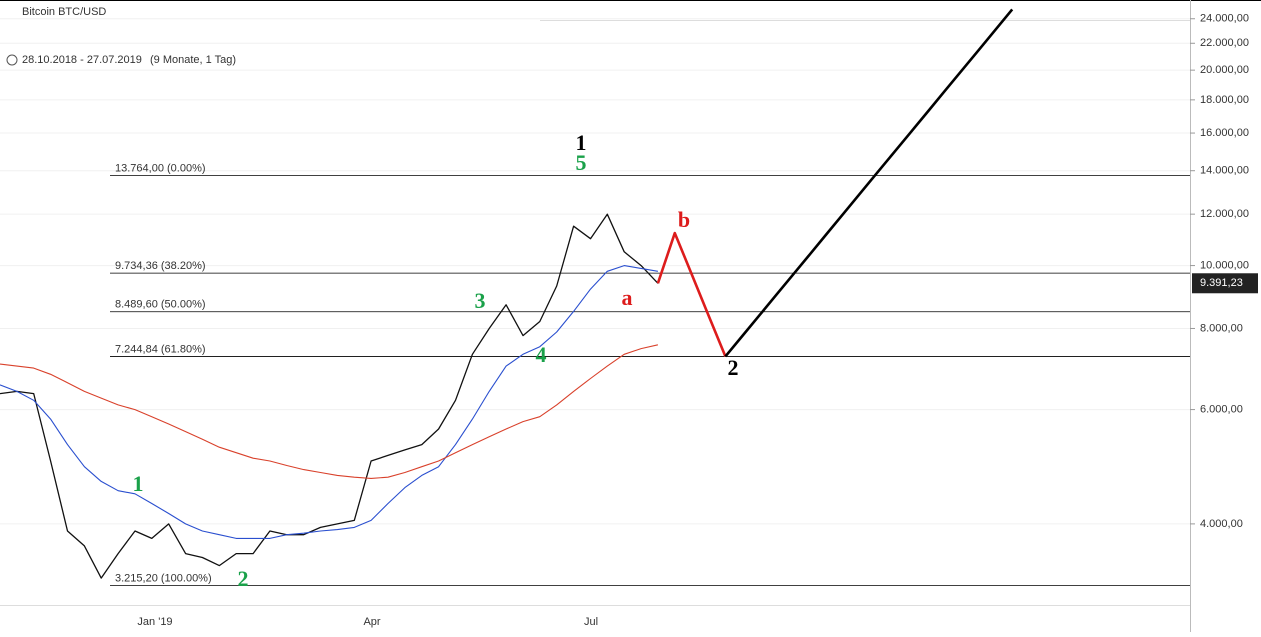 Image resolution: width=1261 pixels, height=637 pixels. I want to click on price-tag, so click(1225, 283).